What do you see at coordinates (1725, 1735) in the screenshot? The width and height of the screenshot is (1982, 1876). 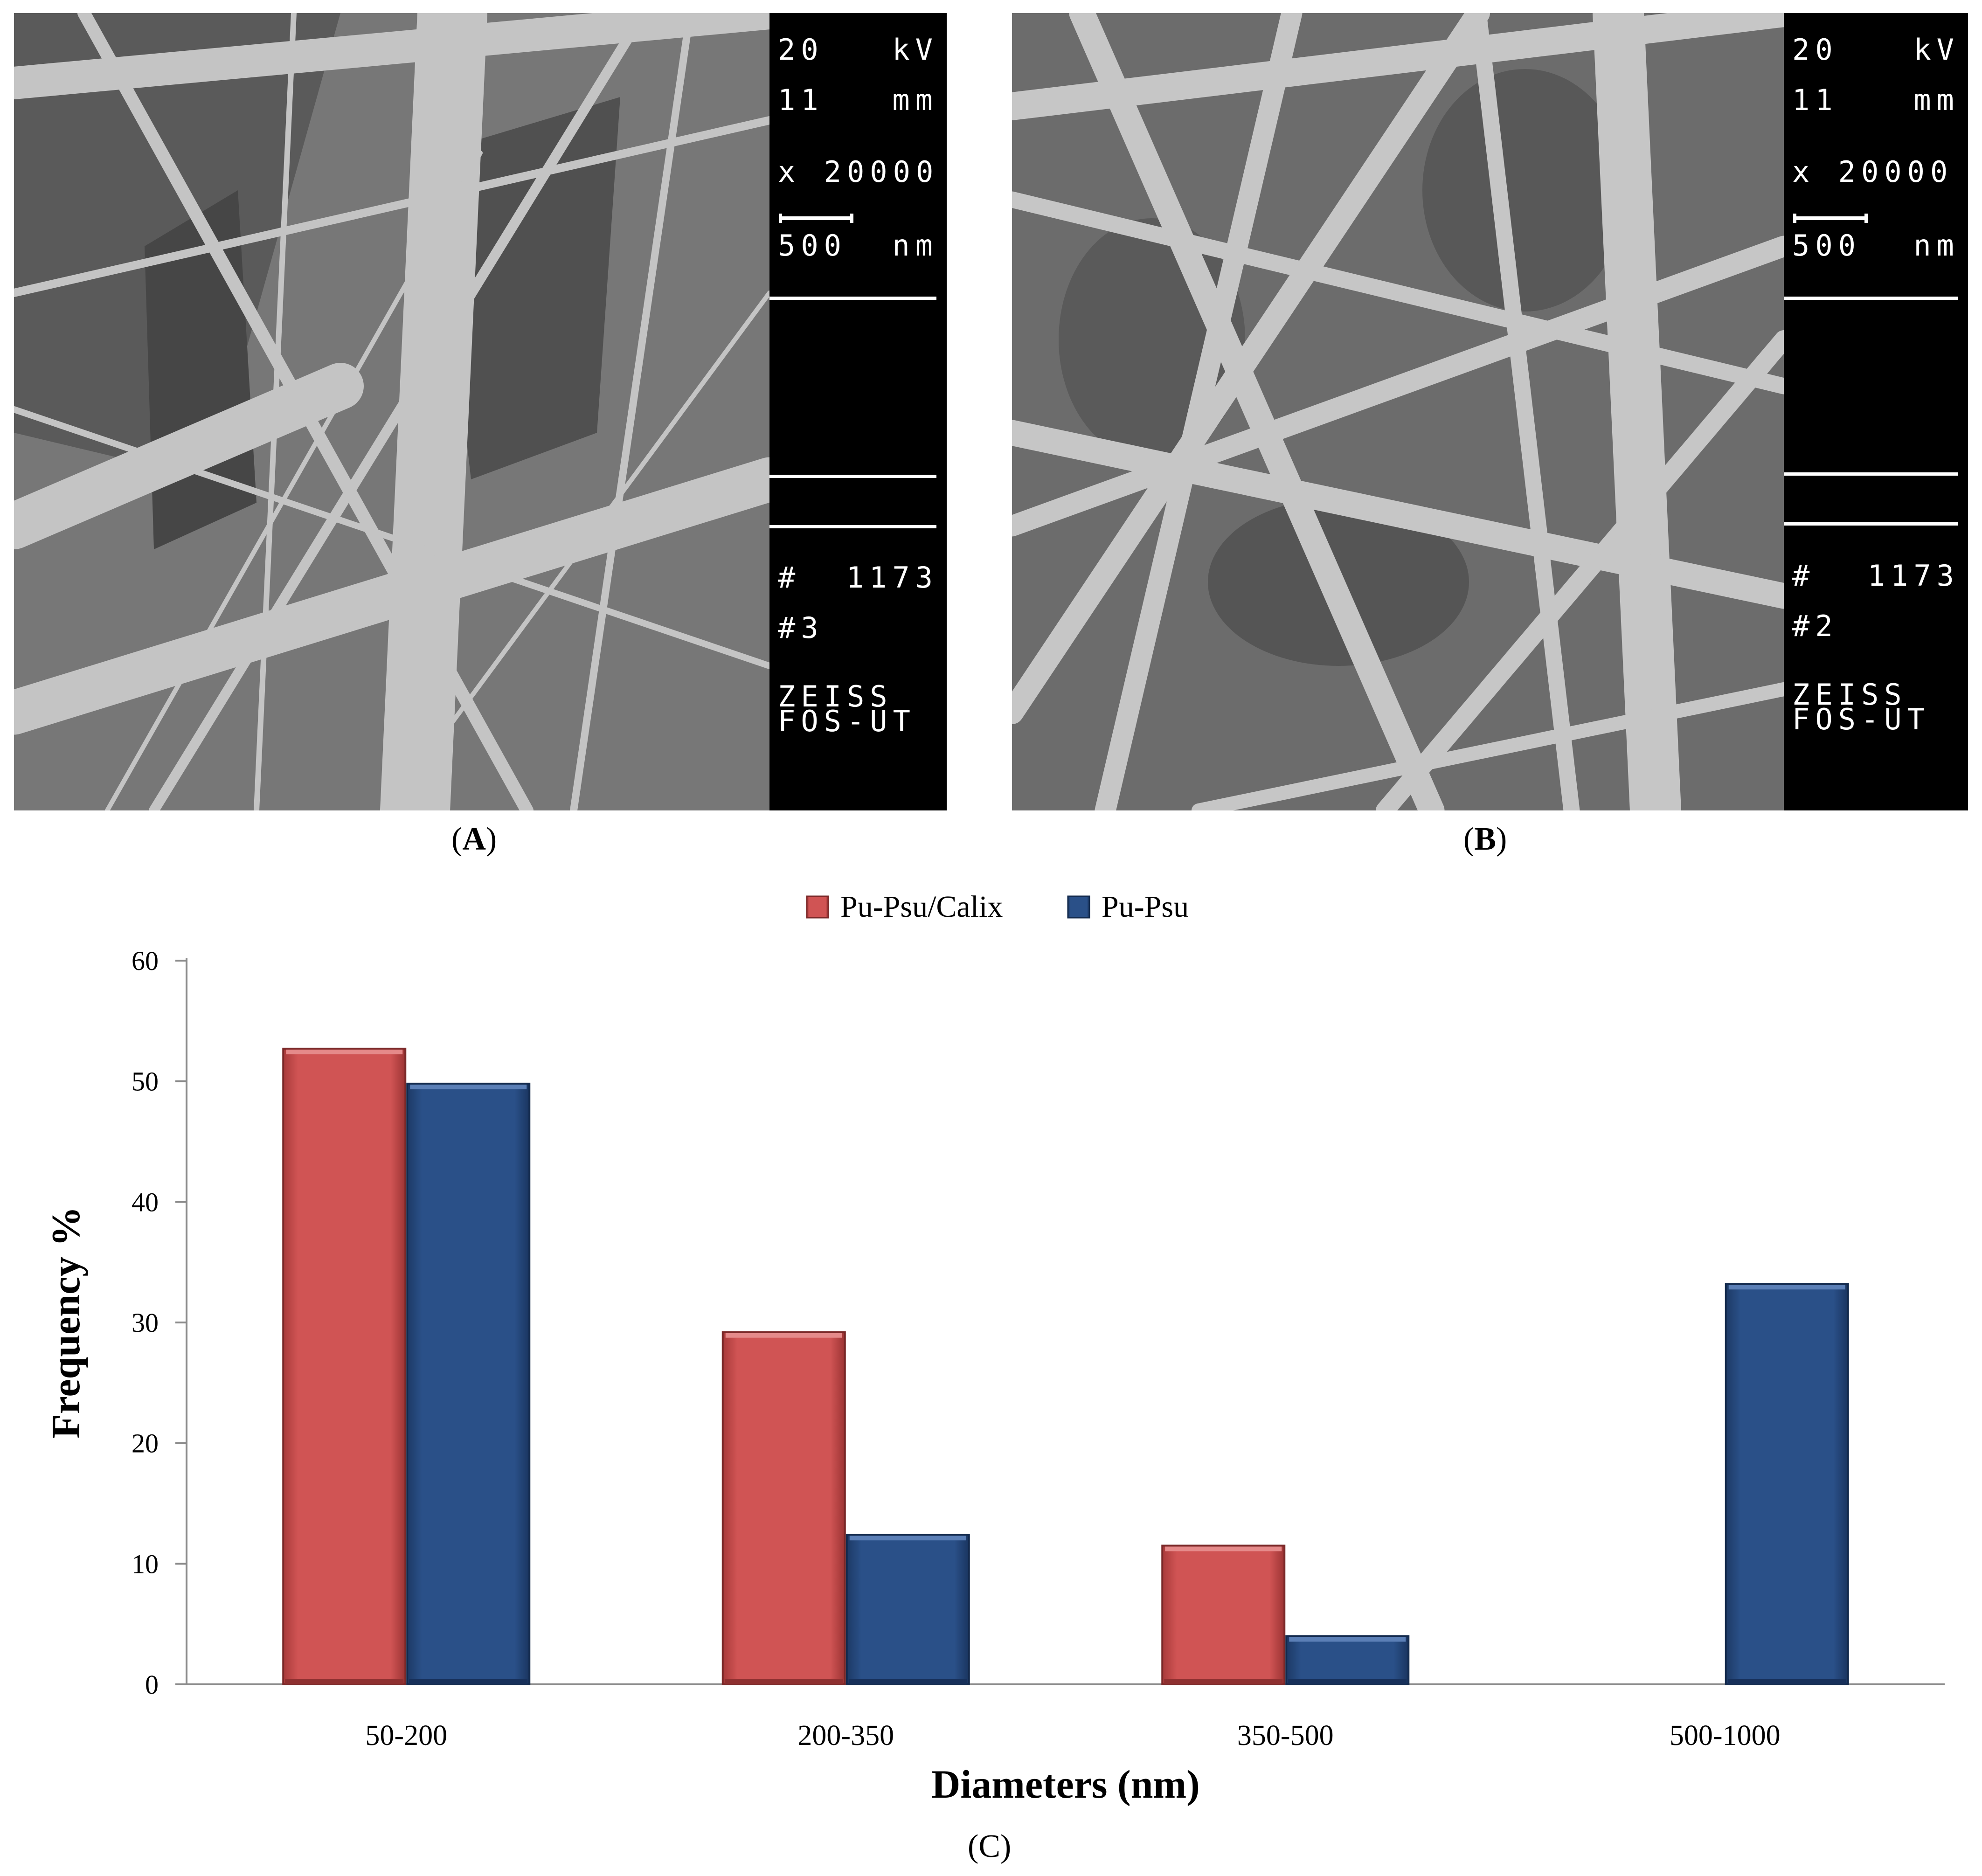 I see `x-tick-label: 500-1000` at bounding box center [1725, 1735].